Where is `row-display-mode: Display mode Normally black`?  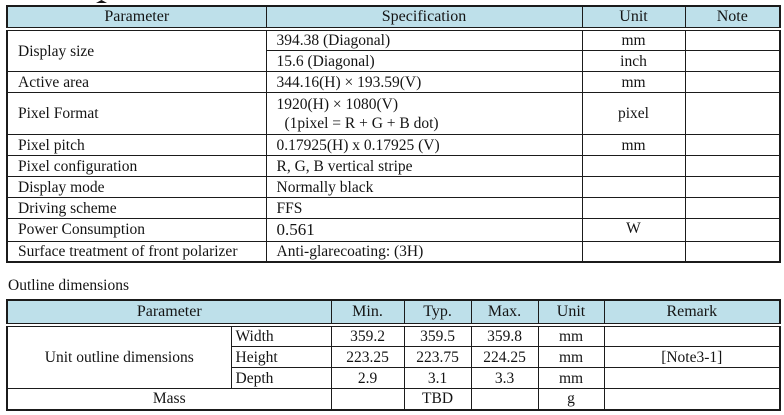
row-display-mode: Display mode Normally black is located at coordinates (393, 187).